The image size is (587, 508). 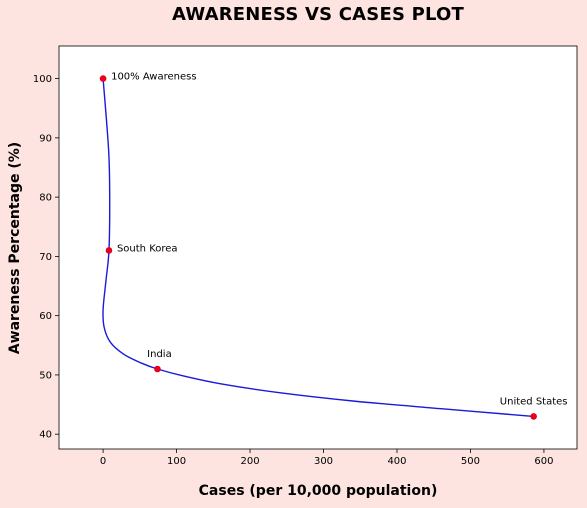 What do you see at coordinates (42, 79) in the screenshot?
I see `y-tick-label: 100` at bounding box center [42, 79].